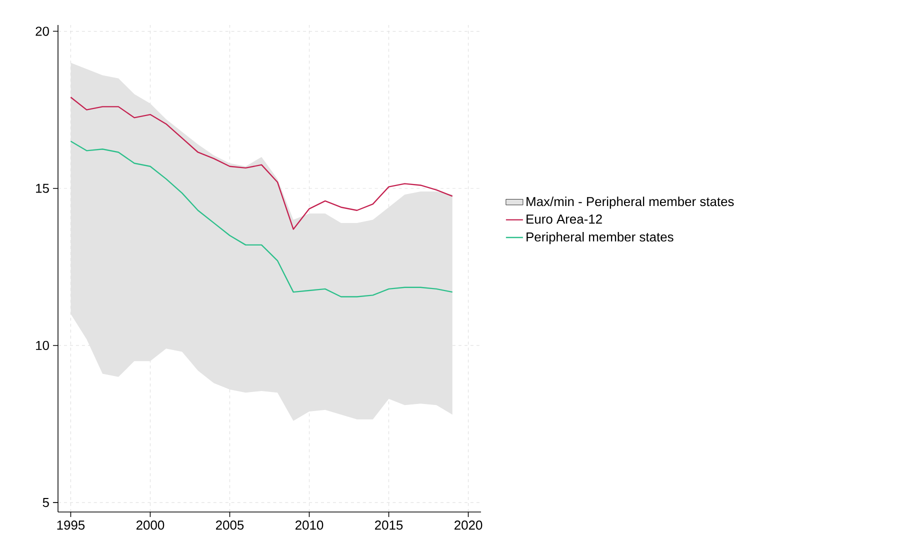 This screenshot has width=898, height=549. I want to click on legend-label: Peripheral member states, so click(600, 238).